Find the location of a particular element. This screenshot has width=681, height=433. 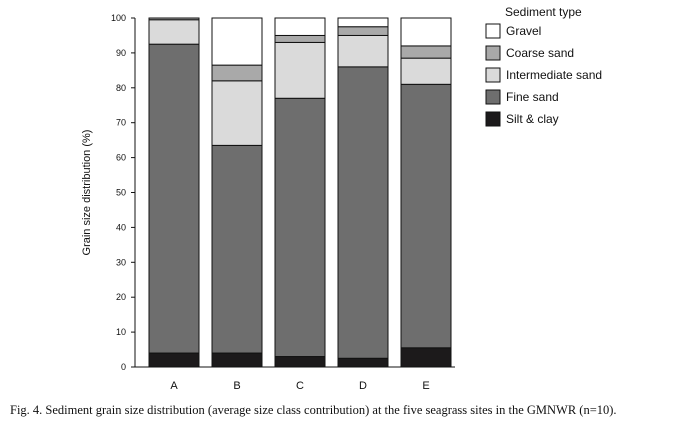

bar-segment-intermediate-sand-a is located at coordinates (174, 32).